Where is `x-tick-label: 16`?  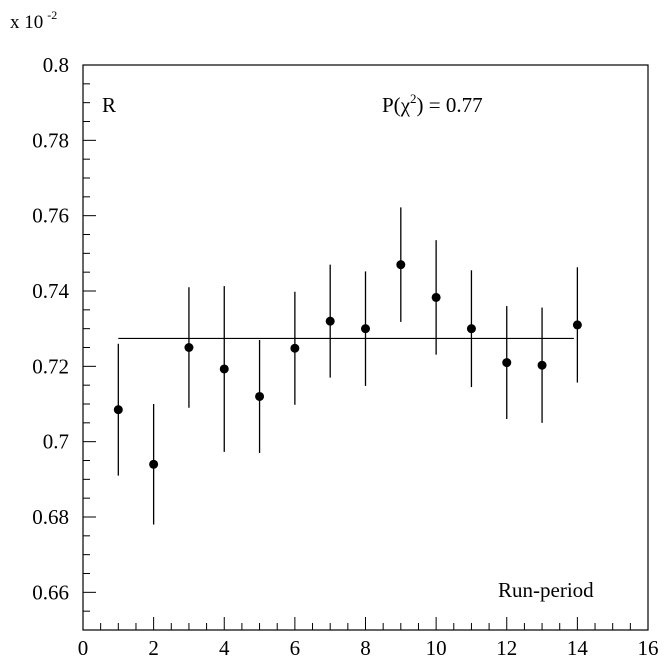 x-tick-label: 16 is located at coordinates (648, 648).